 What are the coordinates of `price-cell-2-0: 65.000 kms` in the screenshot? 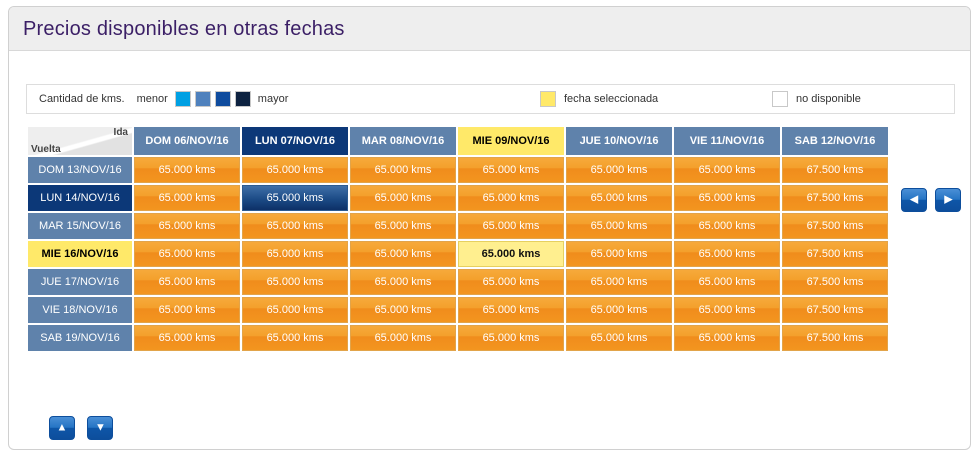 It's located at (187, 226).